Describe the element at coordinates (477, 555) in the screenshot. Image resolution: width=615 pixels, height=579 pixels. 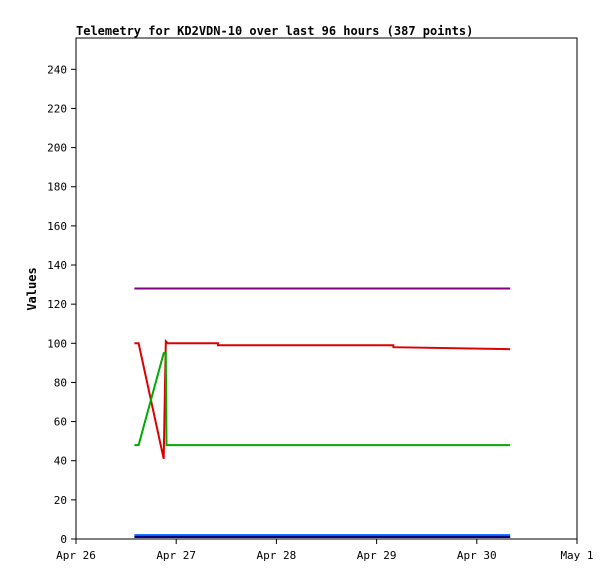
I see `x-tick-label: Apr 30` at that location.